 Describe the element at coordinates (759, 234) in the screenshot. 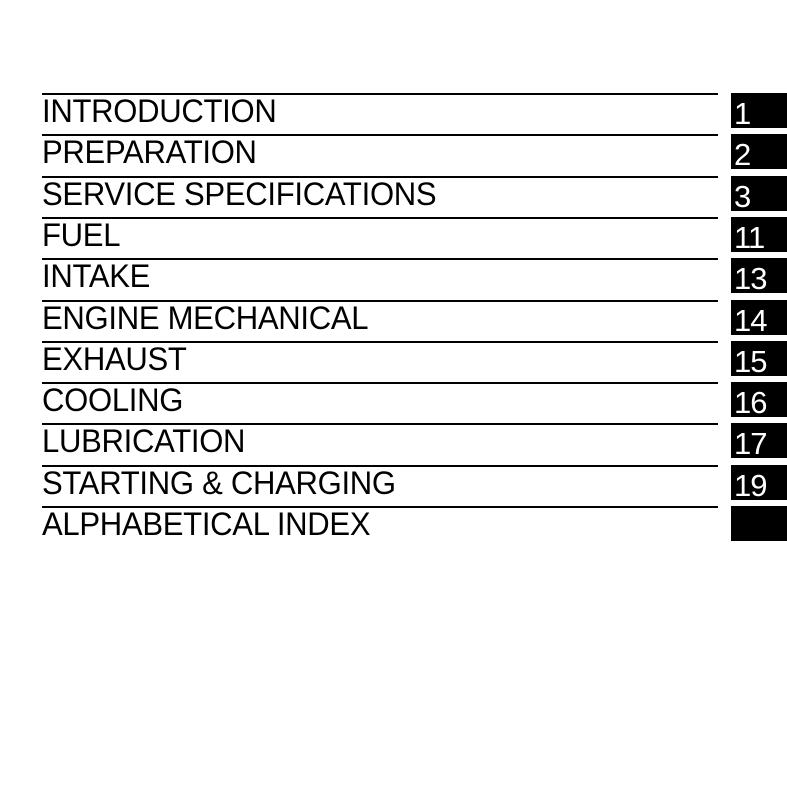

I see `section-tab: 11` at that location.